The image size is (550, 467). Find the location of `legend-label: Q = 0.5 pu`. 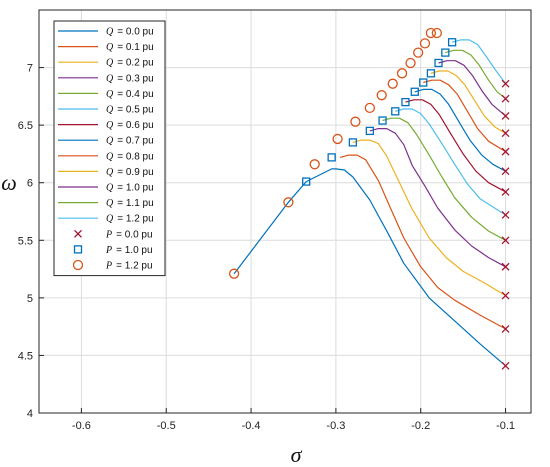

legend-label: Q = 0.5 pu is located at coordinates (130, 110).